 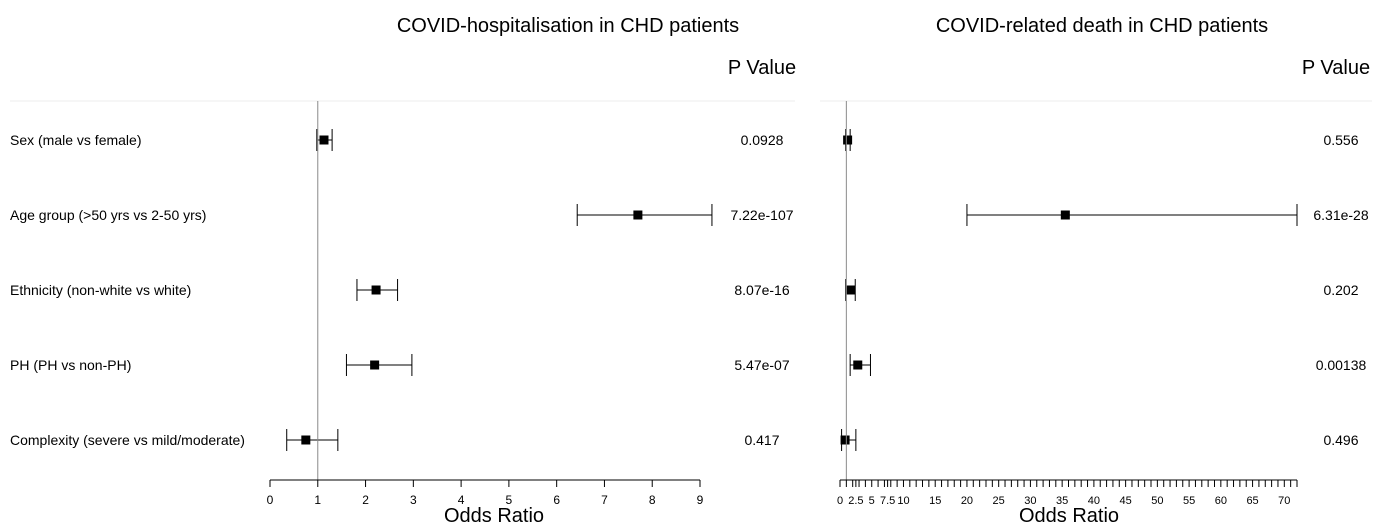 I want to click on x-tick-label: 3, so click(x=413, y=500).